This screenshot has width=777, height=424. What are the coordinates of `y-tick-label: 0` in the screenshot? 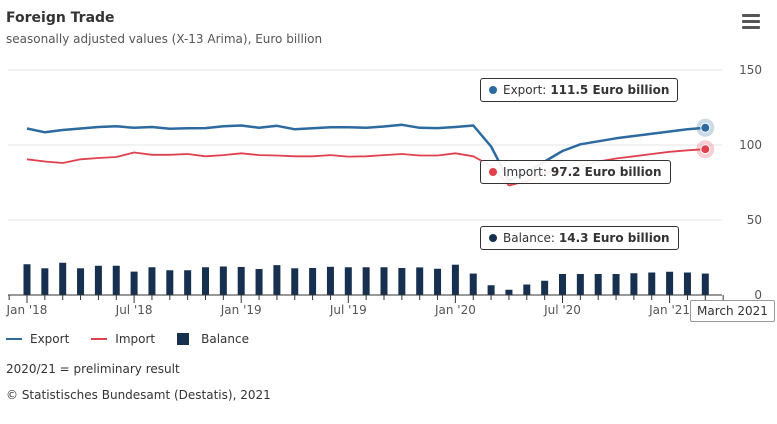 It's located at (758, 295).